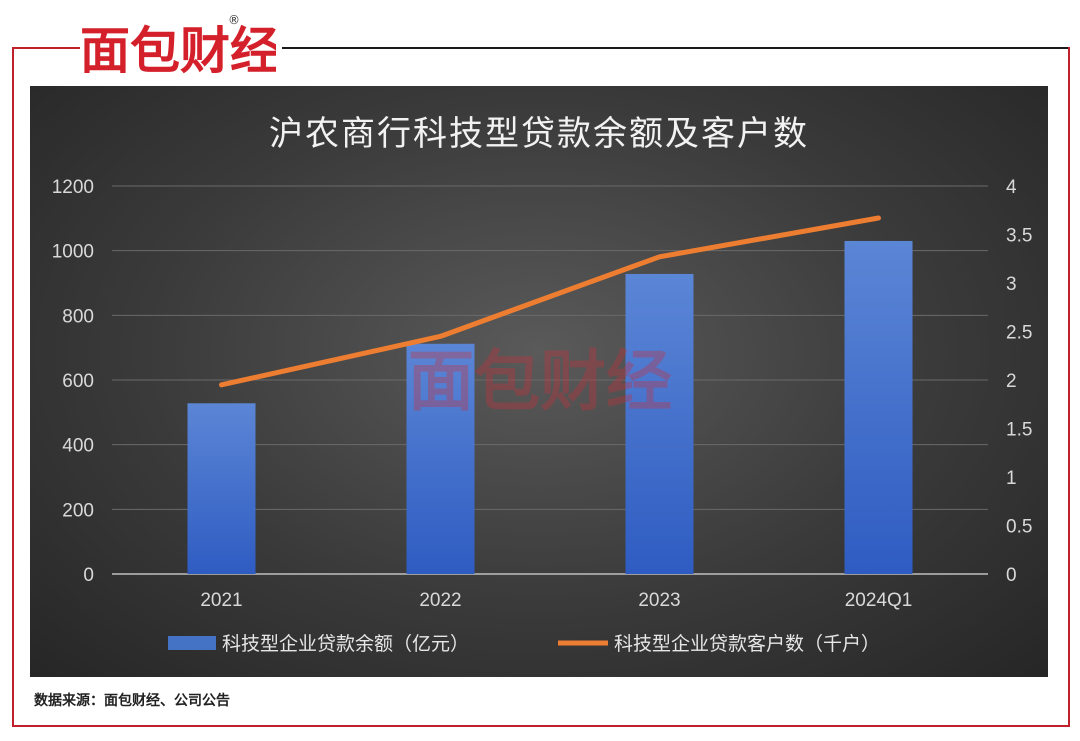 The image size is (1080, 741). I want to click on y-right-tick-label: 0.5, so click(1019, 527).